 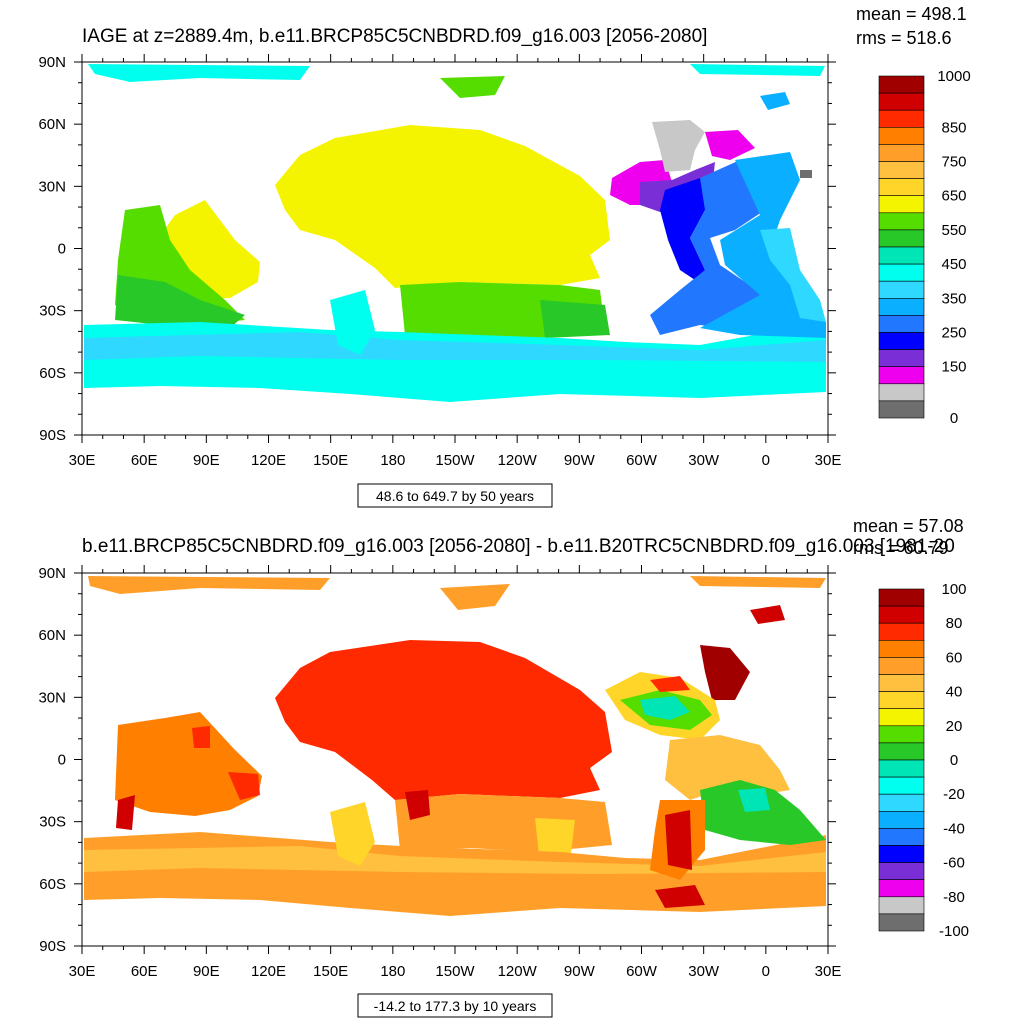 What do you see at coordinates (763, 812) in the screenshot?
I see `region-south-atlantic-green` at bounding box center [763, 812].